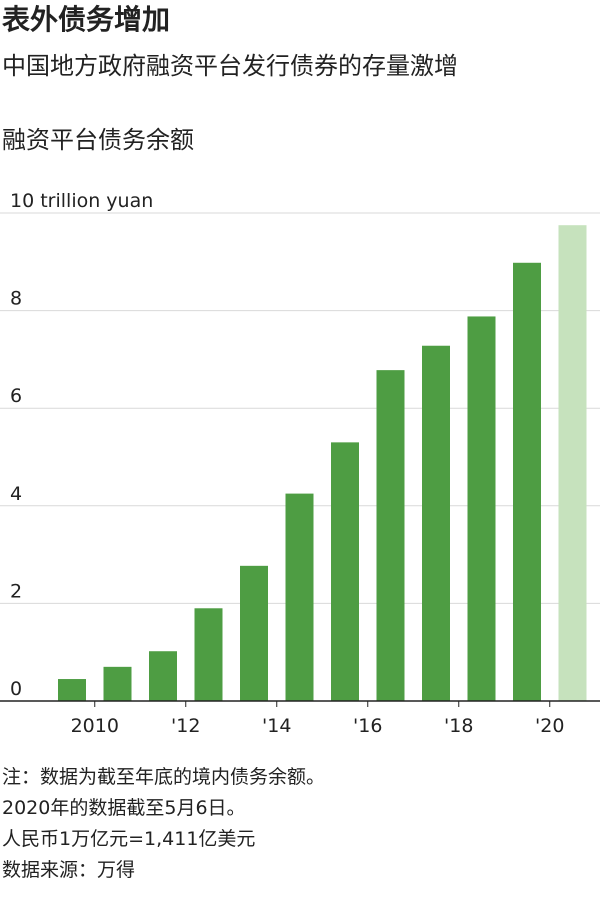 The width and height of the screenshot is (600, 900). Describe the element at coordinates (69, 870) in the screenshot. I see `source-line: 数据来源：万得` at that location.